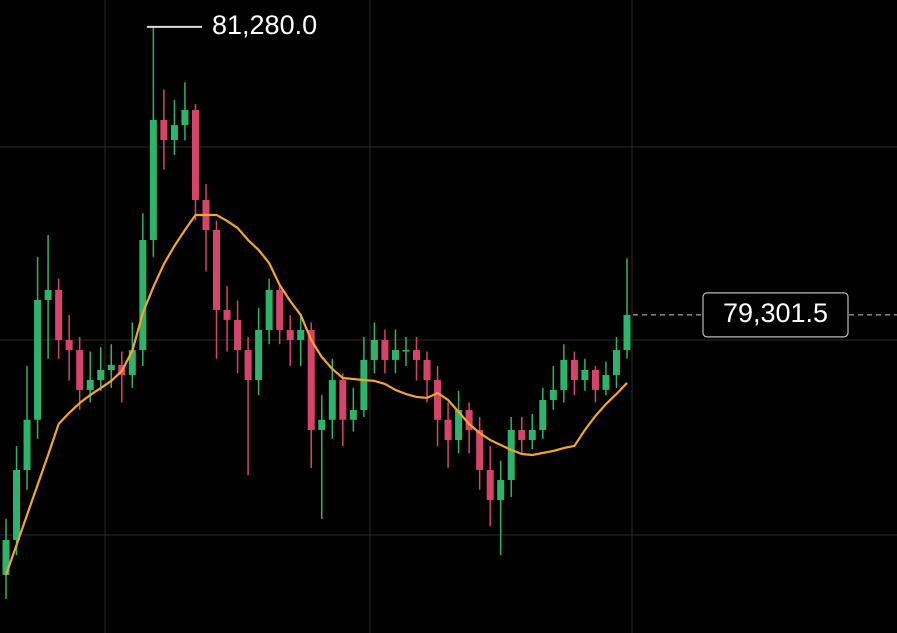 The height and width of the screenshot is (633, 897). I want to click on high-marker-label: 81,280.0, so click(264, 25).